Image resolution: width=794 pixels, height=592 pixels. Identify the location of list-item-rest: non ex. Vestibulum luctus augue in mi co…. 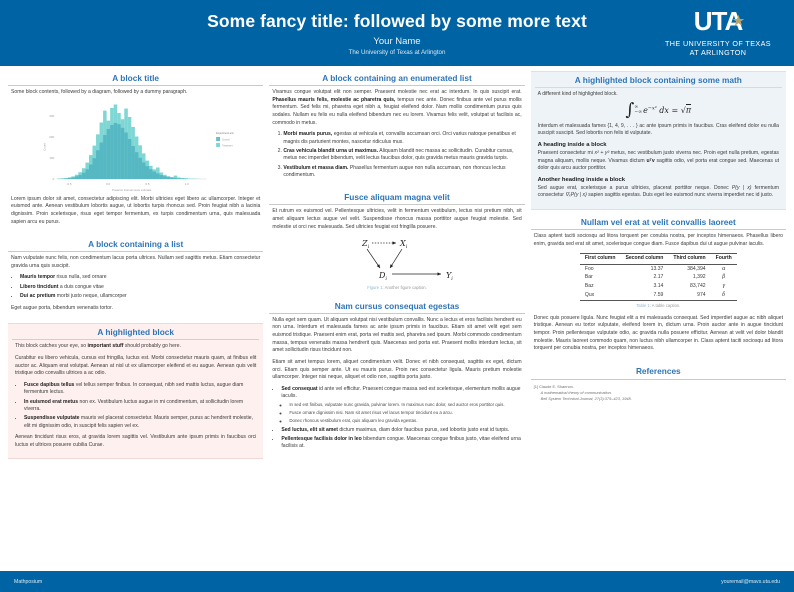
(134, 405).